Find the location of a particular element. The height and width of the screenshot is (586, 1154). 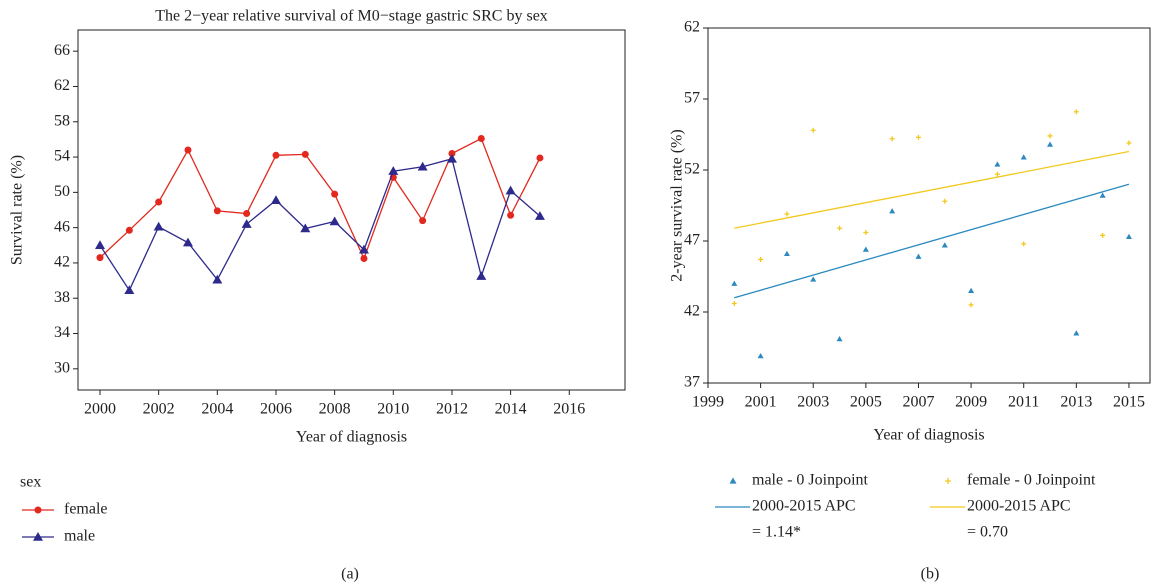

y-tick-label: 66 is located at coordinates (62, 50).